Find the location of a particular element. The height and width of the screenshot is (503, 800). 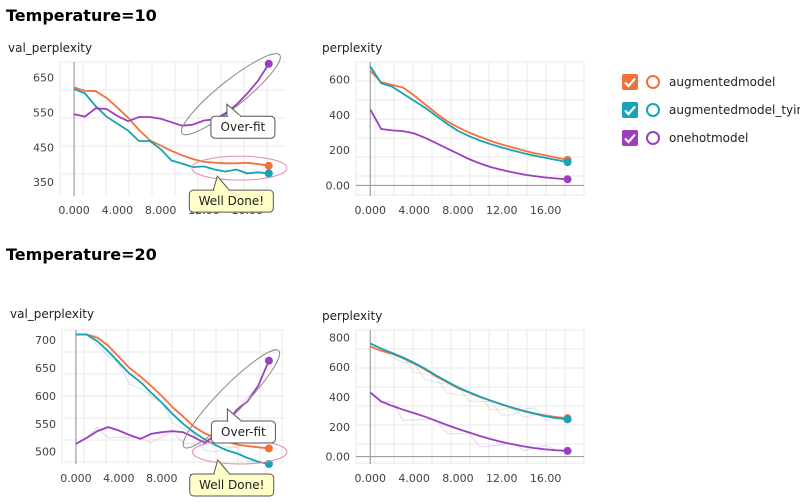

legend-item-augmentedmodel-tying: augmentedmodel_tying is located at coordinates (711, 110).